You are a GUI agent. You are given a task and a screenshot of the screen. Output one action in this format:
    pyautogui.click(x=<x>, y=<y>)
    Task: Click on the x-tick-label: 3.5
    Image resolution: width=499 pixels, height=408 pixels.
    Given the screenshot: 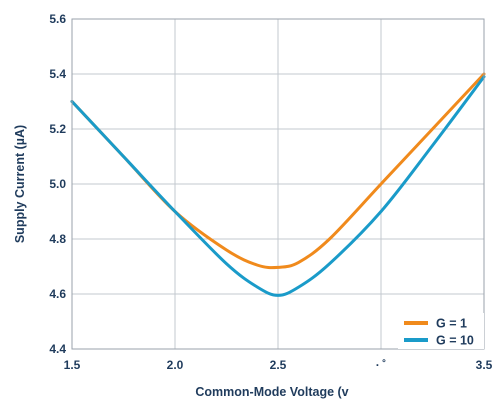 What is the action you would take?
    pyautogui.click(x=484, y=365)
    